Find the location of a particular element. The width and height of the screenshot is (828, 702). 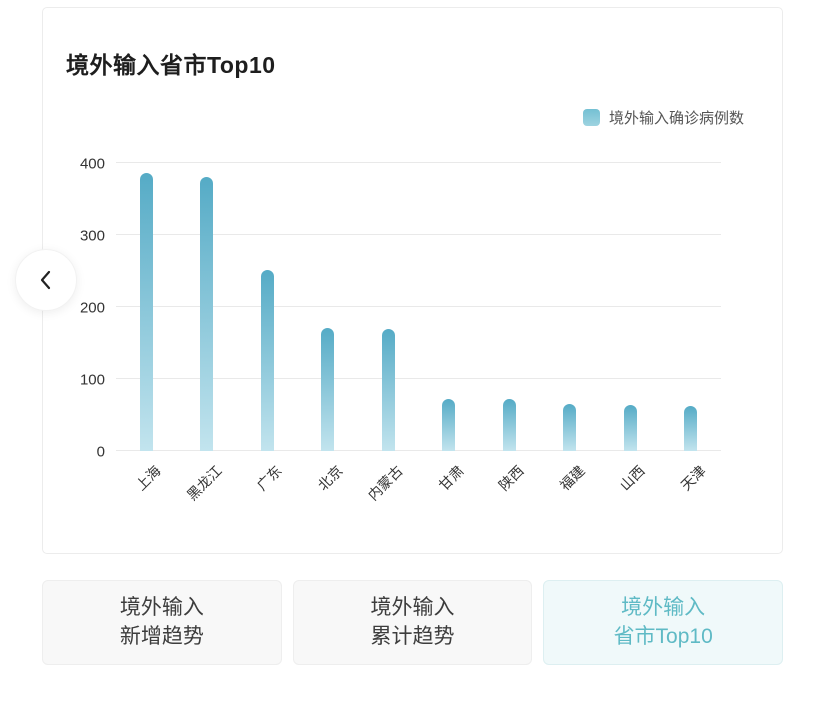

chevron-left-icon is located at coordinates (46, 280).